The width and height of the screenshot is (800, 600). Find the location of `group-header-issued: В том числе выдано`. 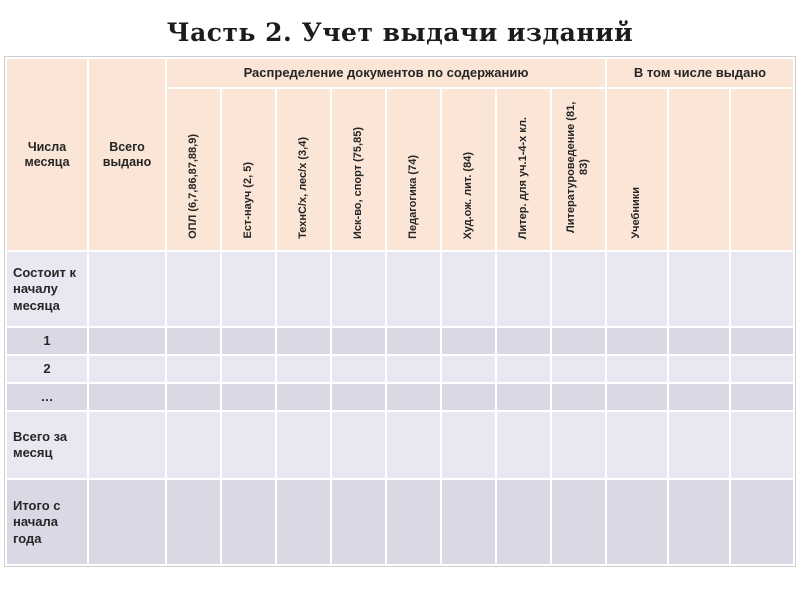

group-header-issued: В том числе выдано is located at coordinates (700, 73).